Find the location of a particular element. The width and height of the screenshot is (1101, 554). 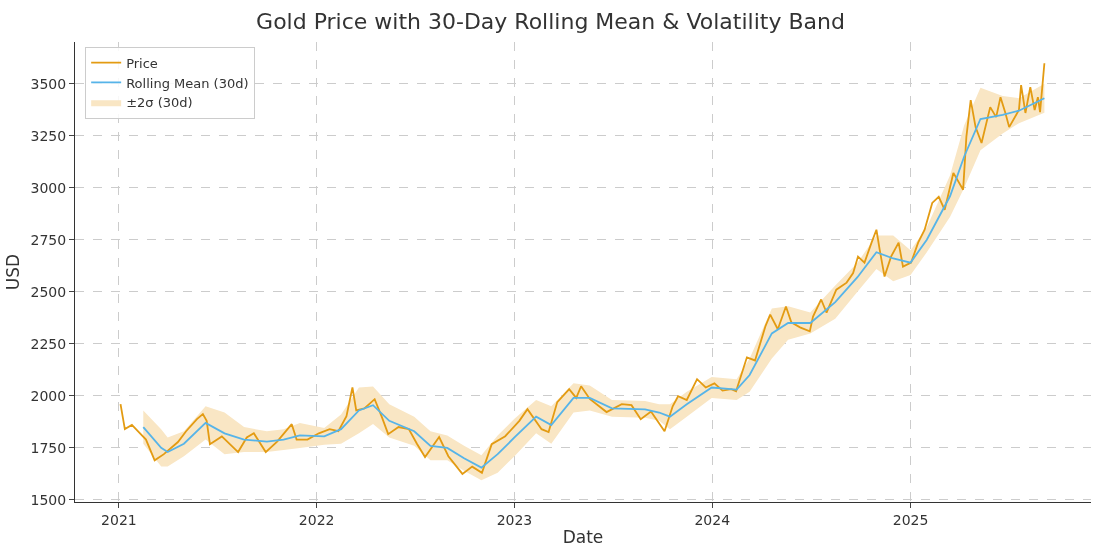

y-tick-label: 2750 is located at coordinates (48, 239).